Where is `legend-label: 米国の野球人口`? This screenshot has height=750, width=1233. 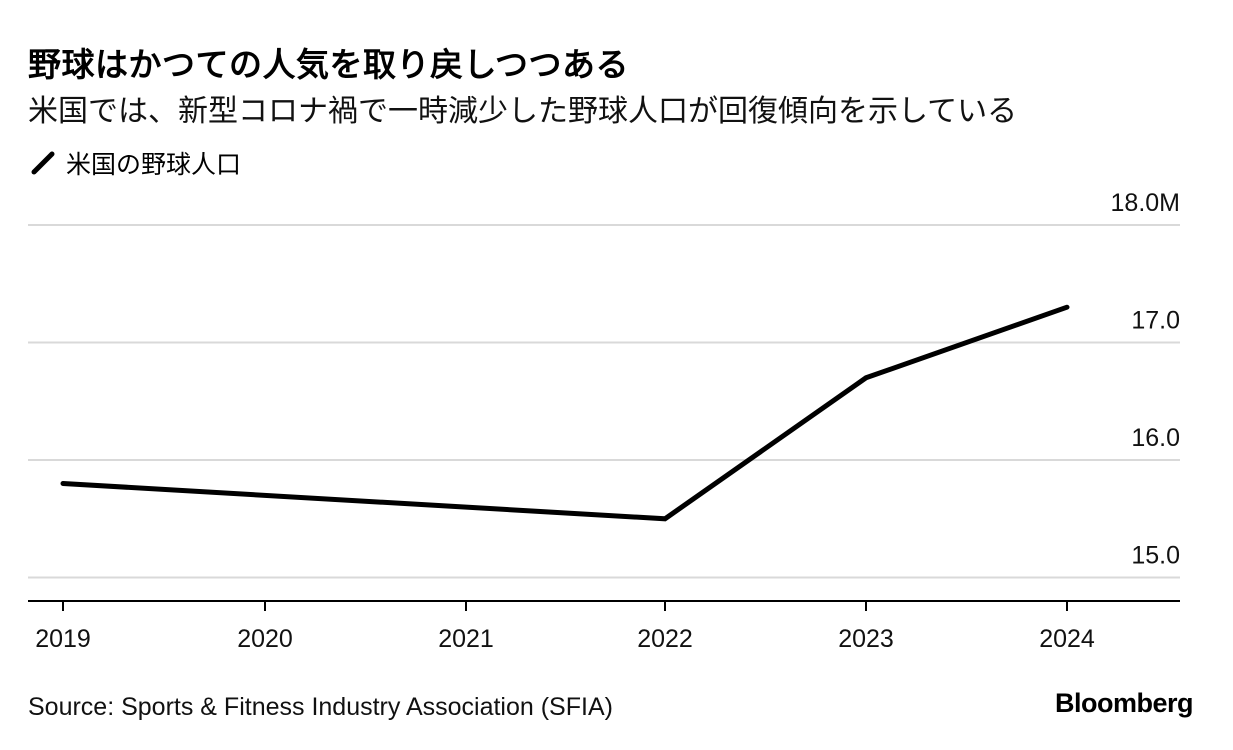
legend-label: 米国の野球人口 is located at coordinates (154, 164).